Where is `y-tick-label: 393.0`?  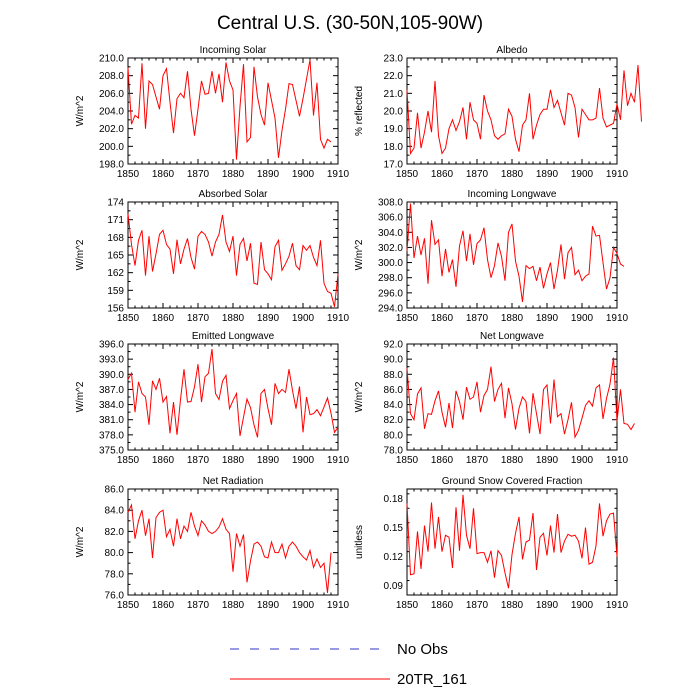
y-tick-label: 393.0 is located at coordinates (111, 360).